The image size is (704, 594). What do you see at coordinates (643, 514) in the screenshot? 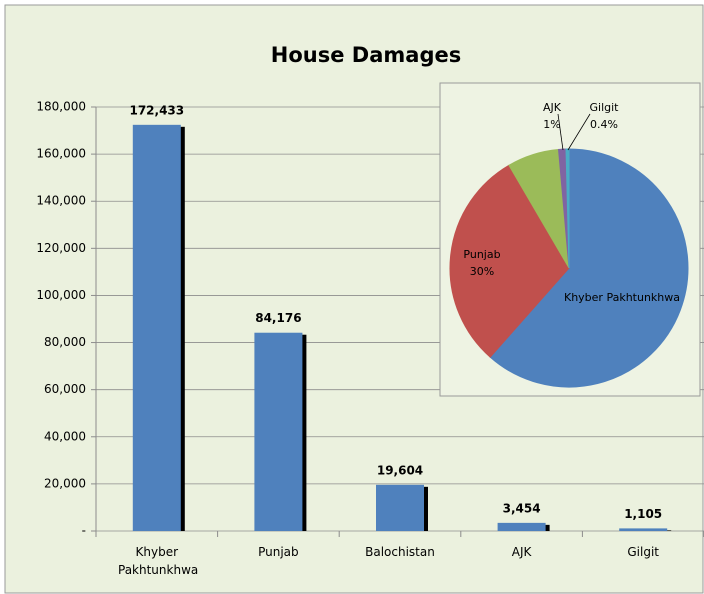
I see `data-label: 1,105` at bounding box center [643, 514].